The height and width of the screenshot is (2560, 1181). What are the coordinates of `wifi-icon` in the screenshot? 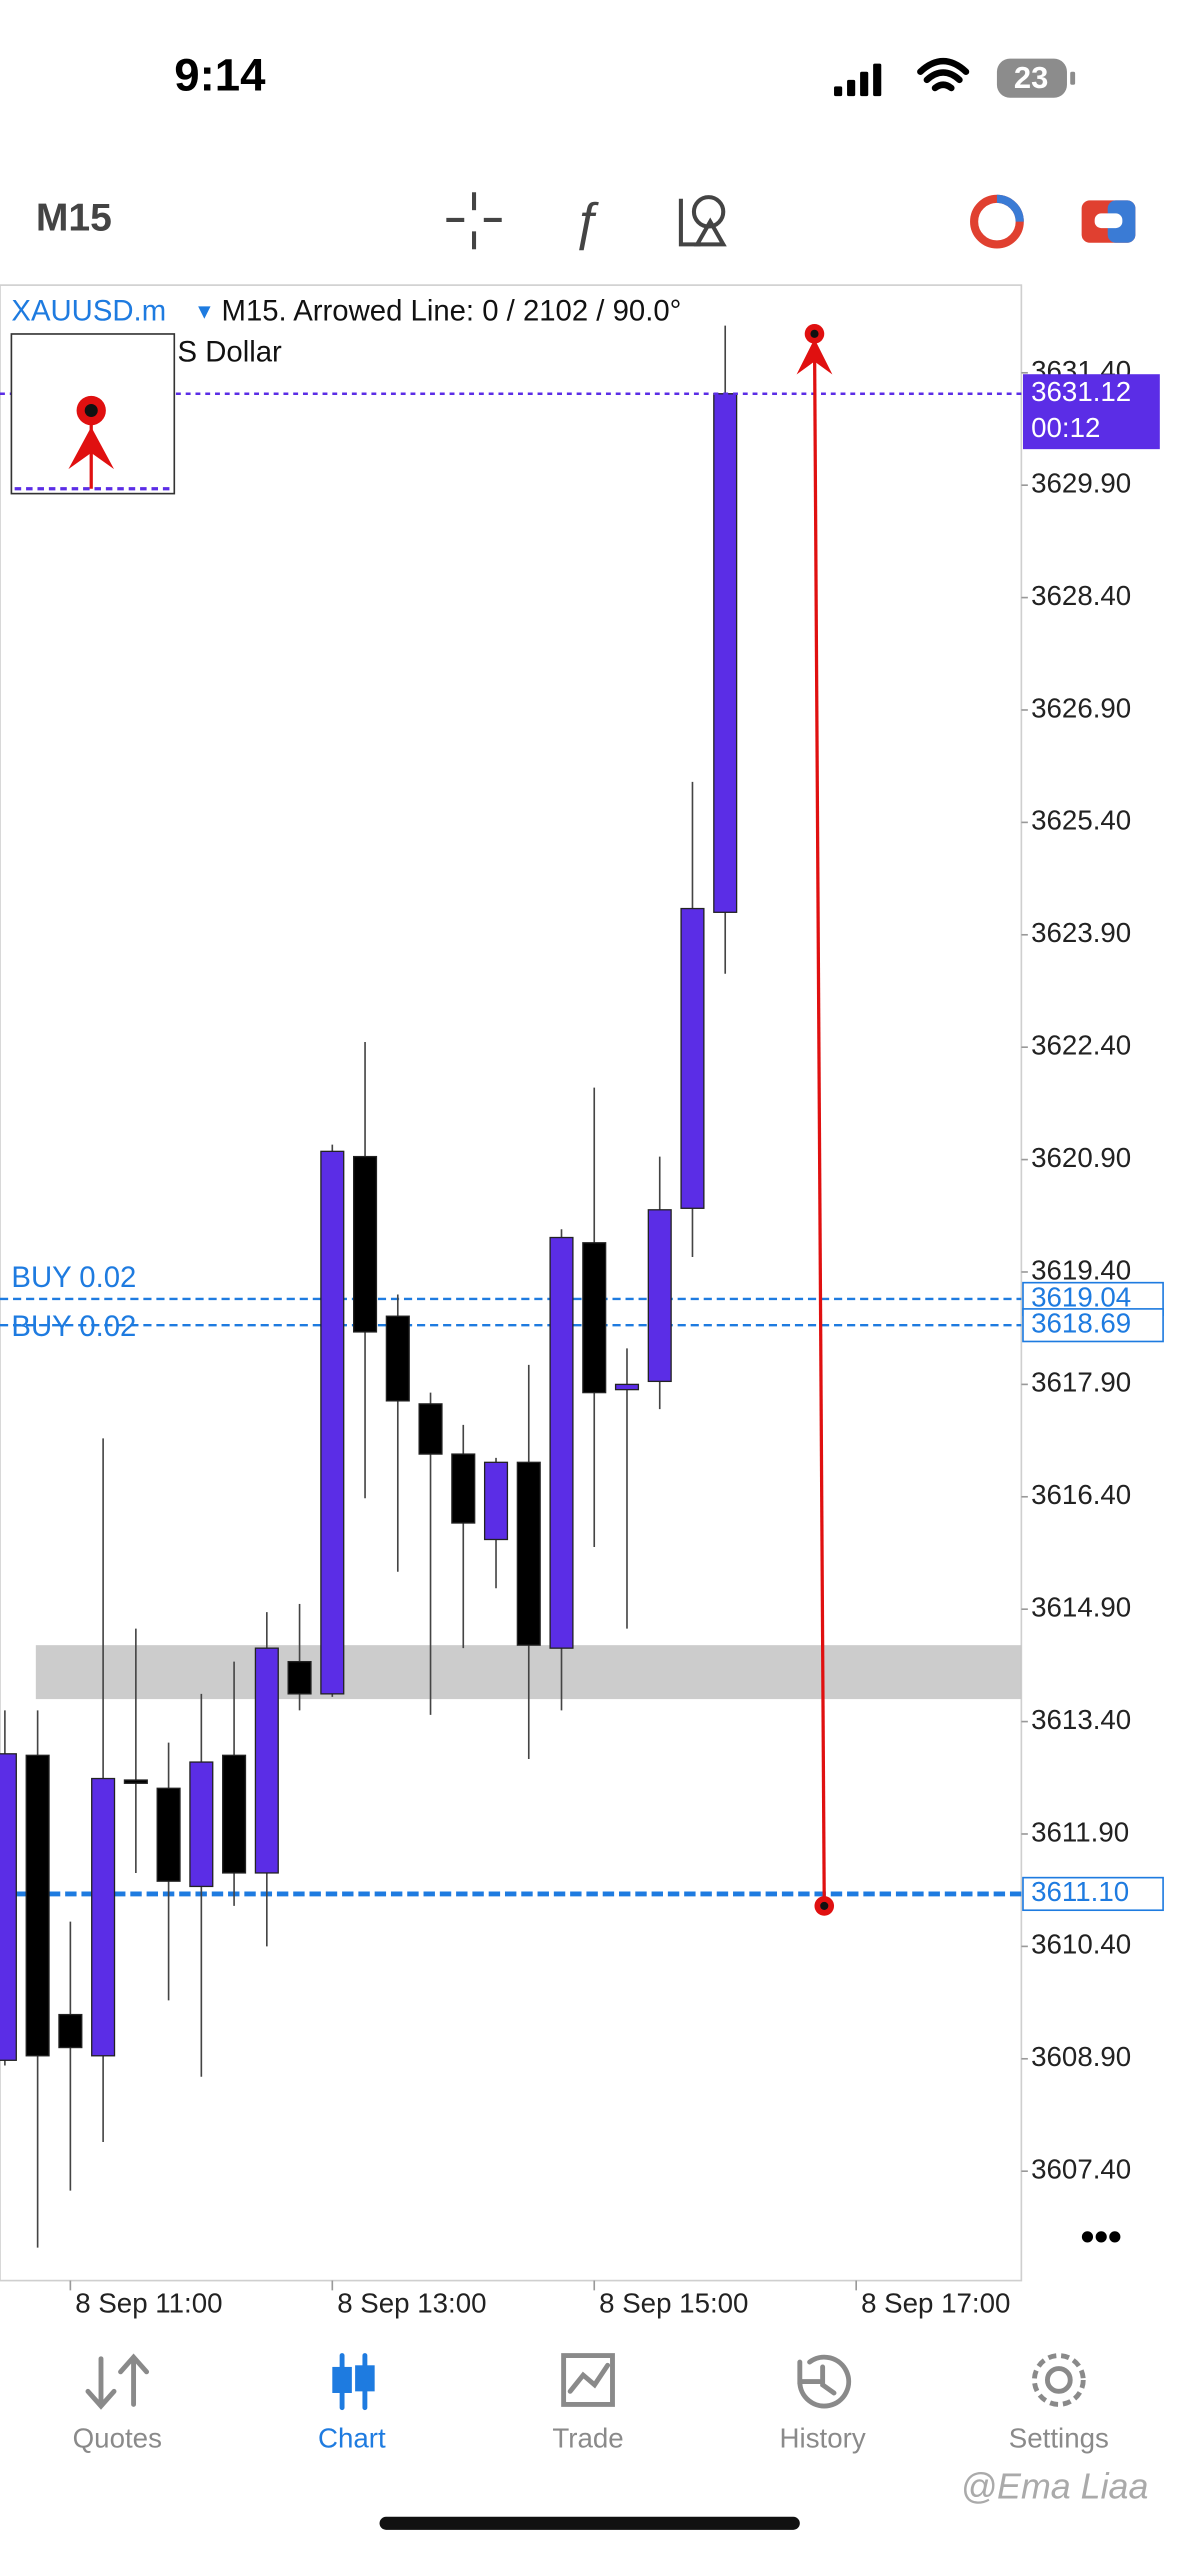 It's located at (943, 74).